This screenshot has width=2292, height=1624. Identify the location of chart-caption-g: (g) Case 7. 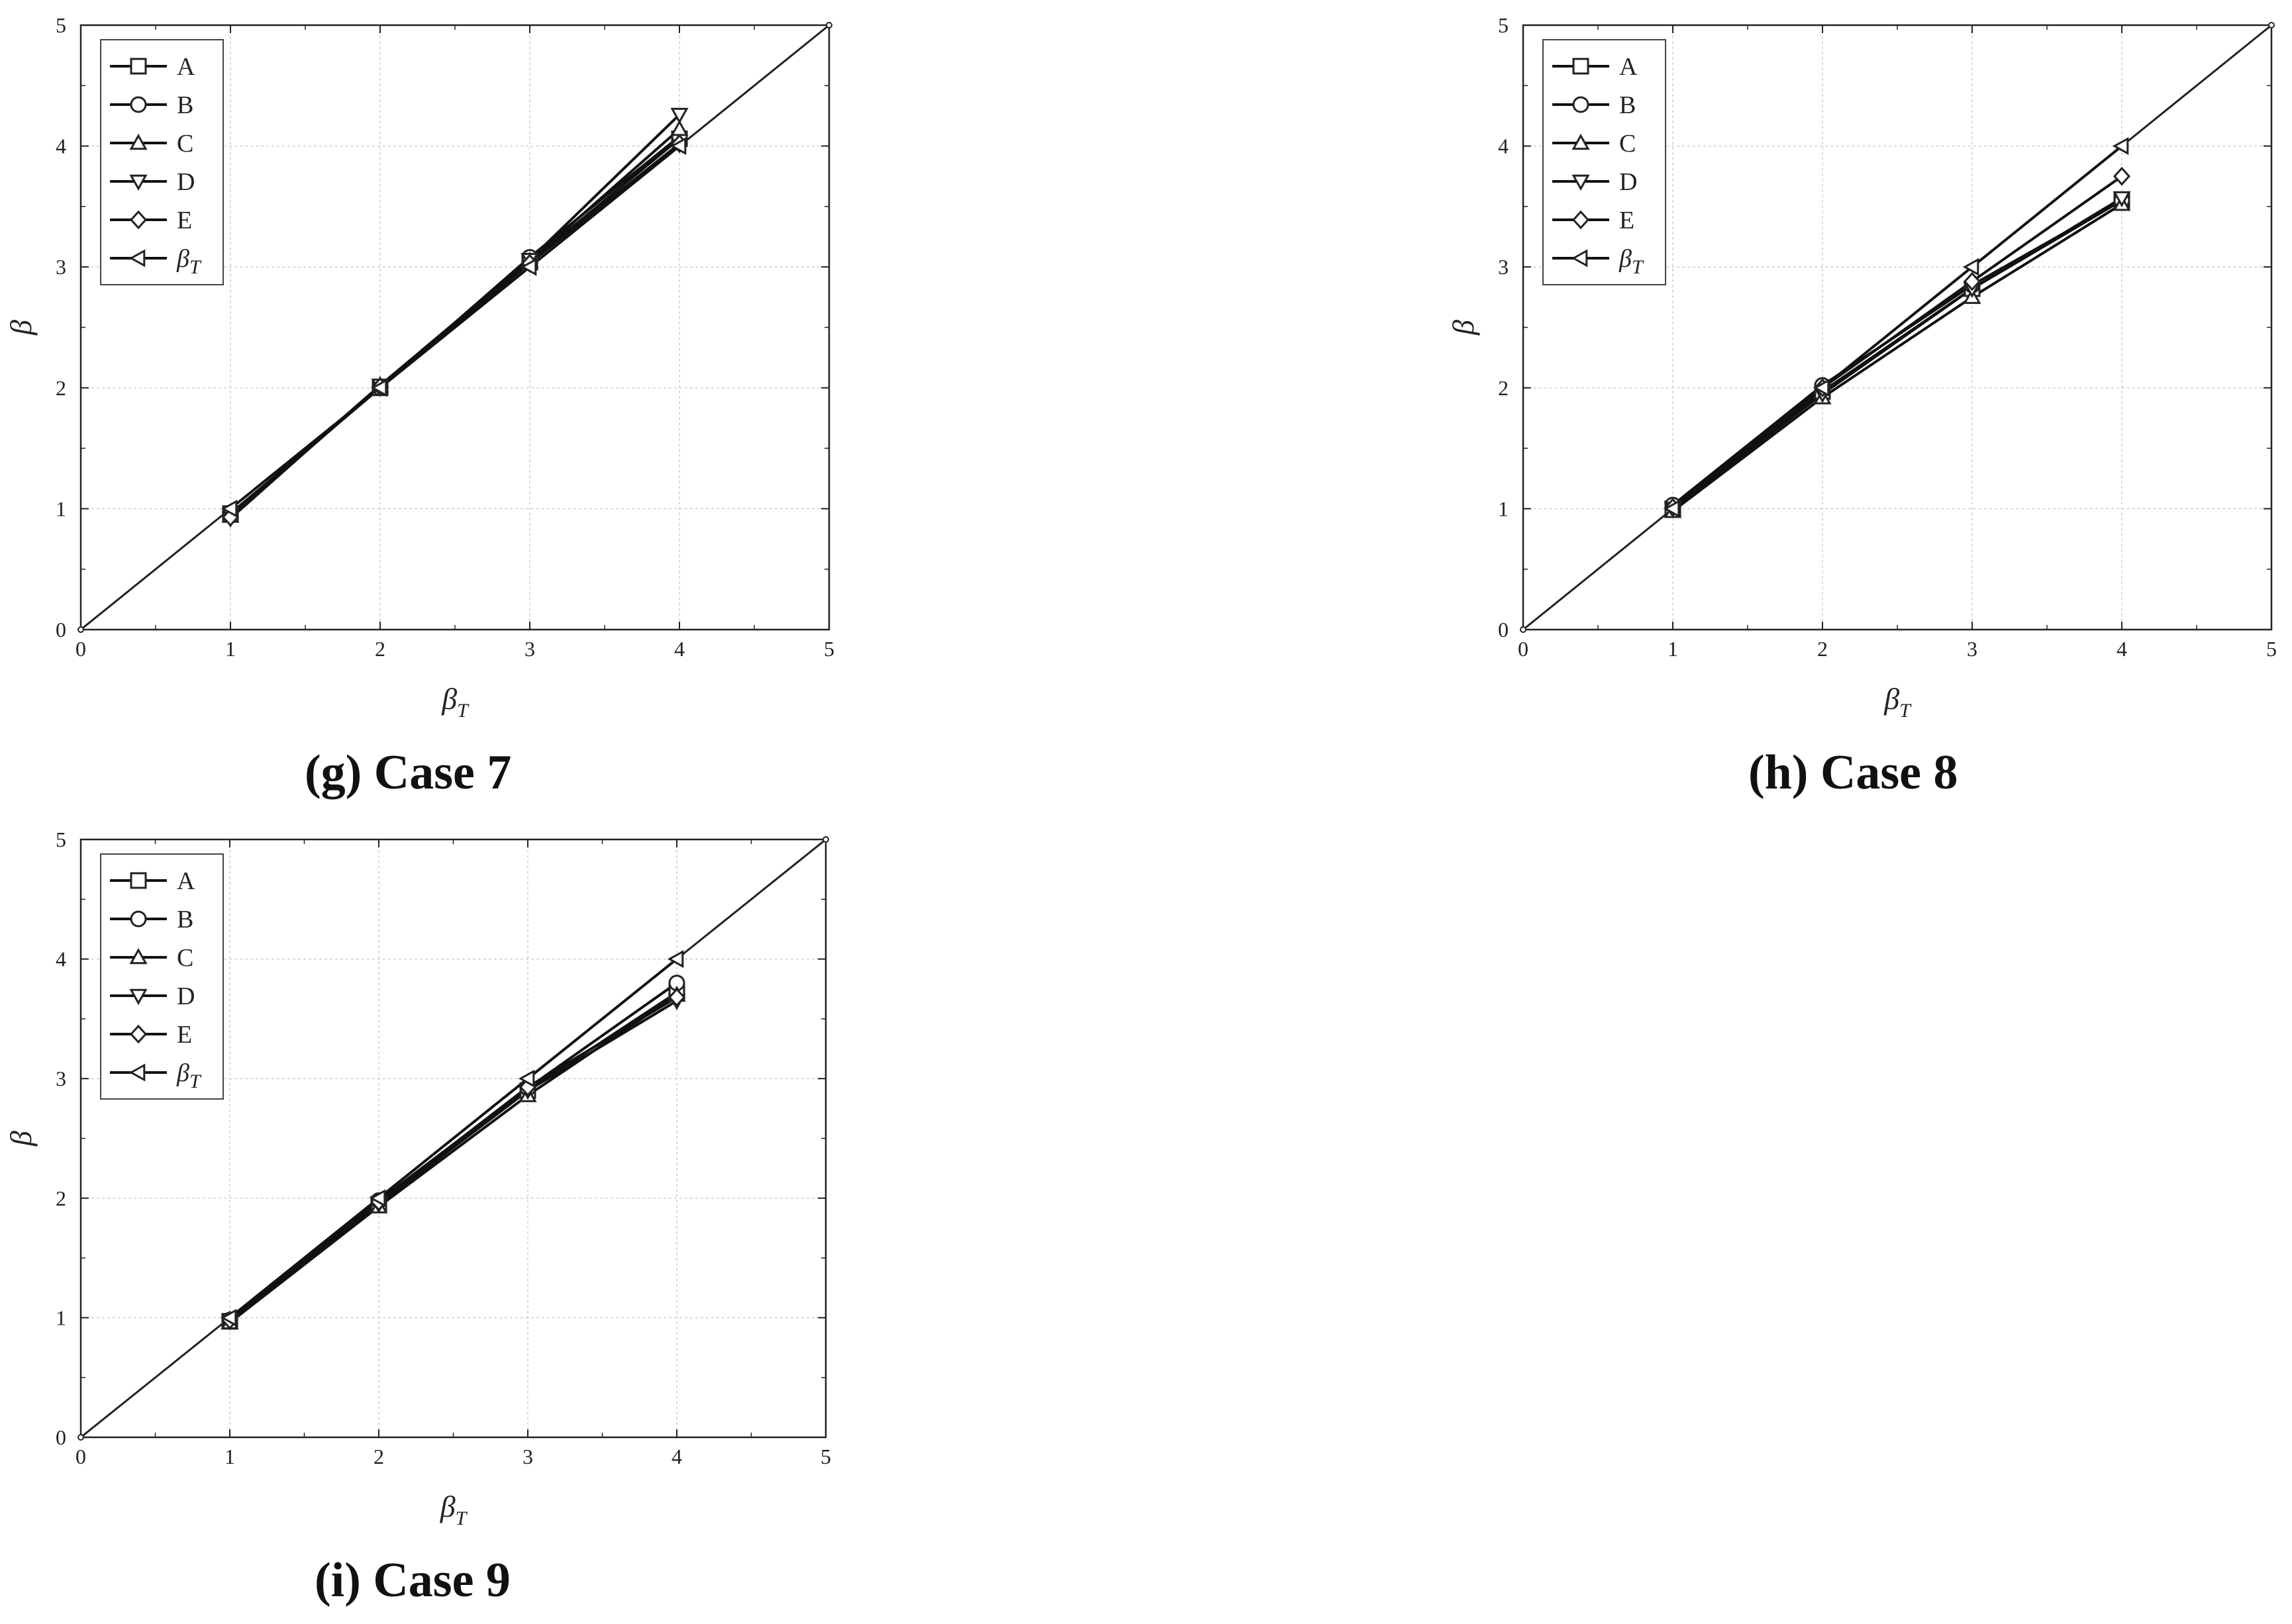
(408, 772).